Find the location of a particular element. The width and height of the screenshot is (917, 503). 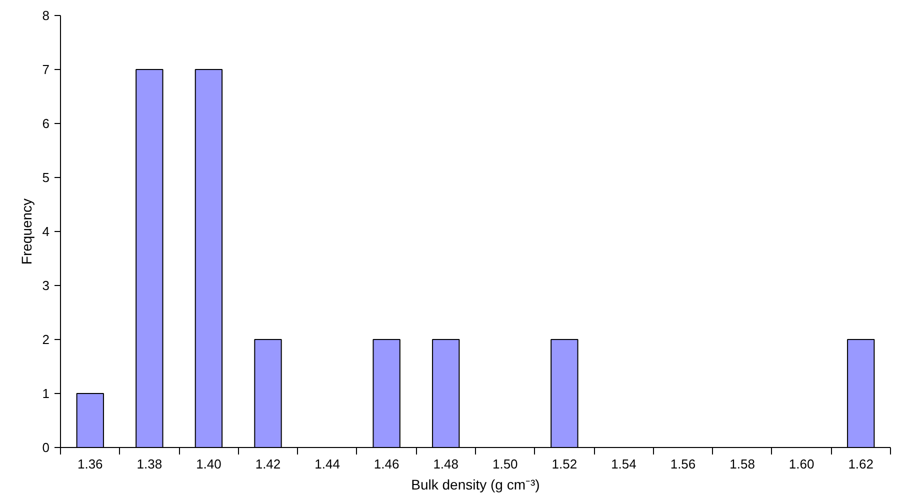

y-tick-label: 2 is located at coordinates (46, 339).